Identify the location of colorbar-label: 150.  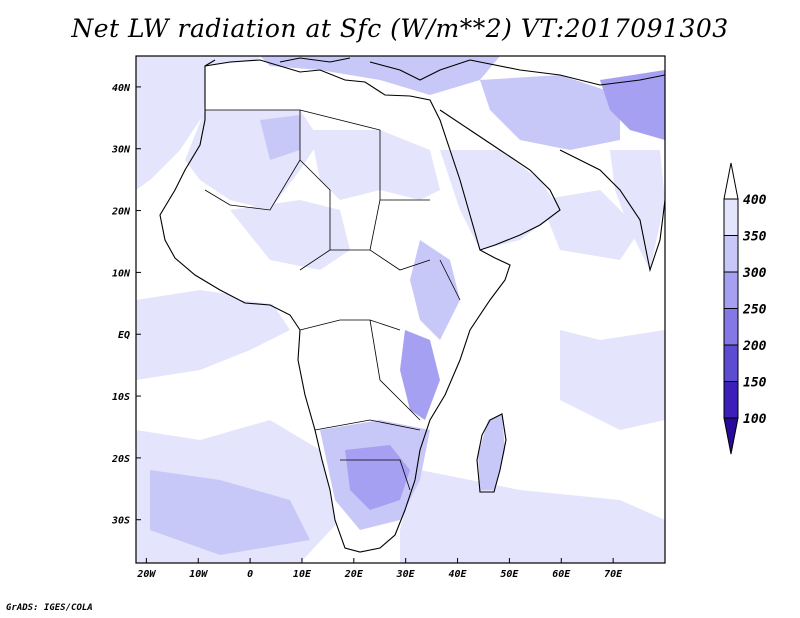
(755, 383).